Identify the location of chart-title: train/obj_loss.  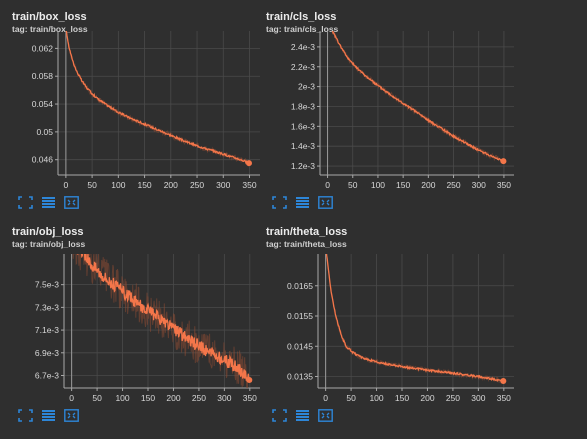
(48, 232).